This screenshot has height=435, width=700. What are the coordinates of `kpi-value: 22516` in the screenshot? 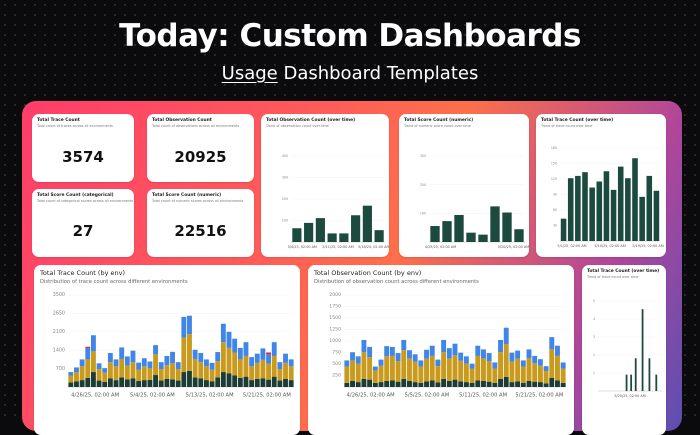 It's located at (200, 231).